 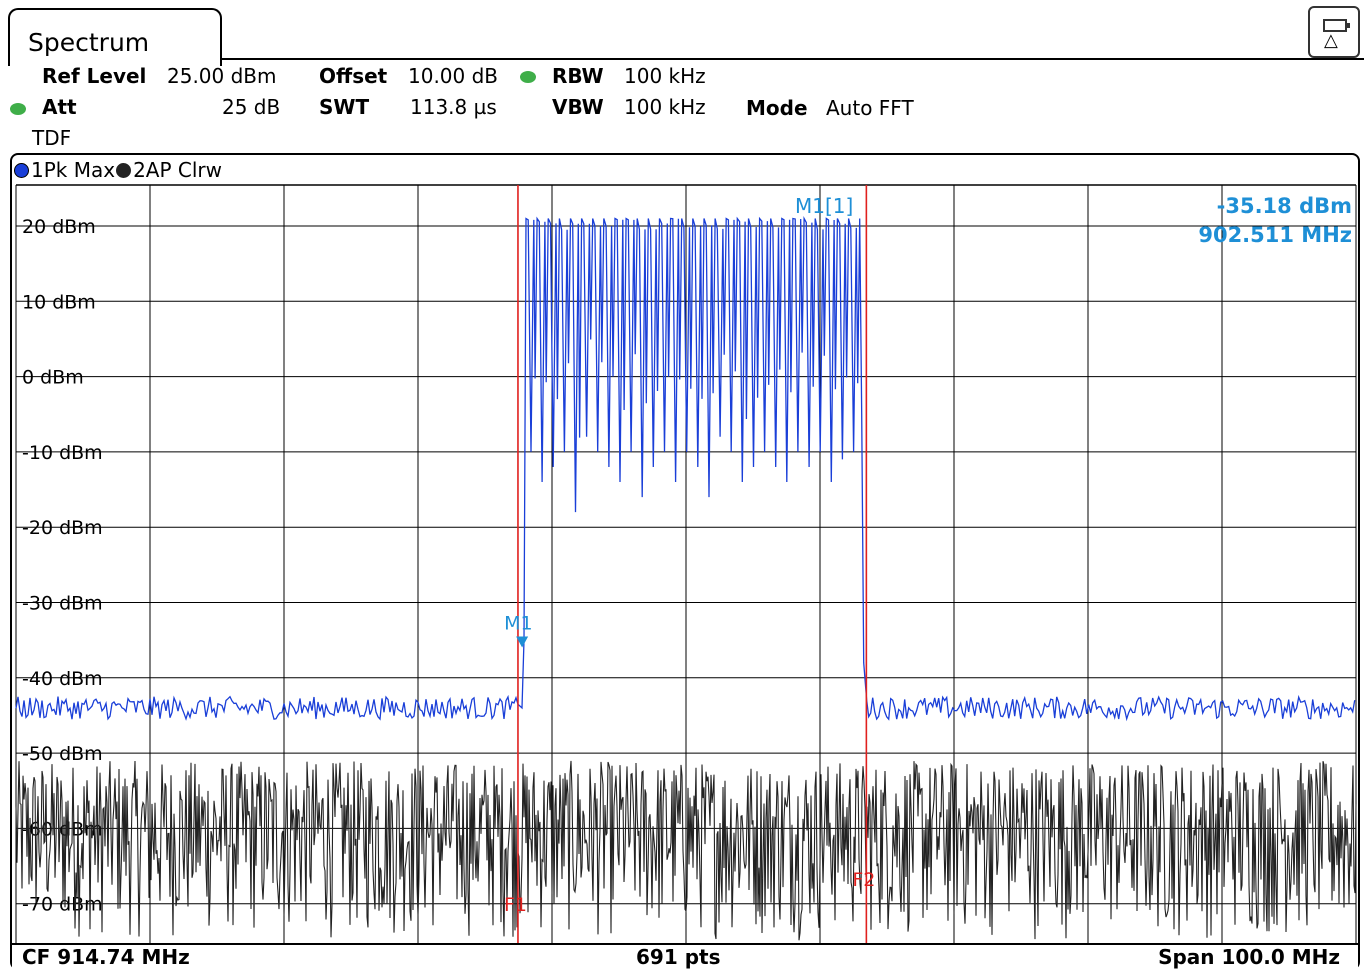 What do you see at coordinates (678, 957) in the screenshot?
I see `sweep-points: 691 pts` at bounding box center [678, 957].